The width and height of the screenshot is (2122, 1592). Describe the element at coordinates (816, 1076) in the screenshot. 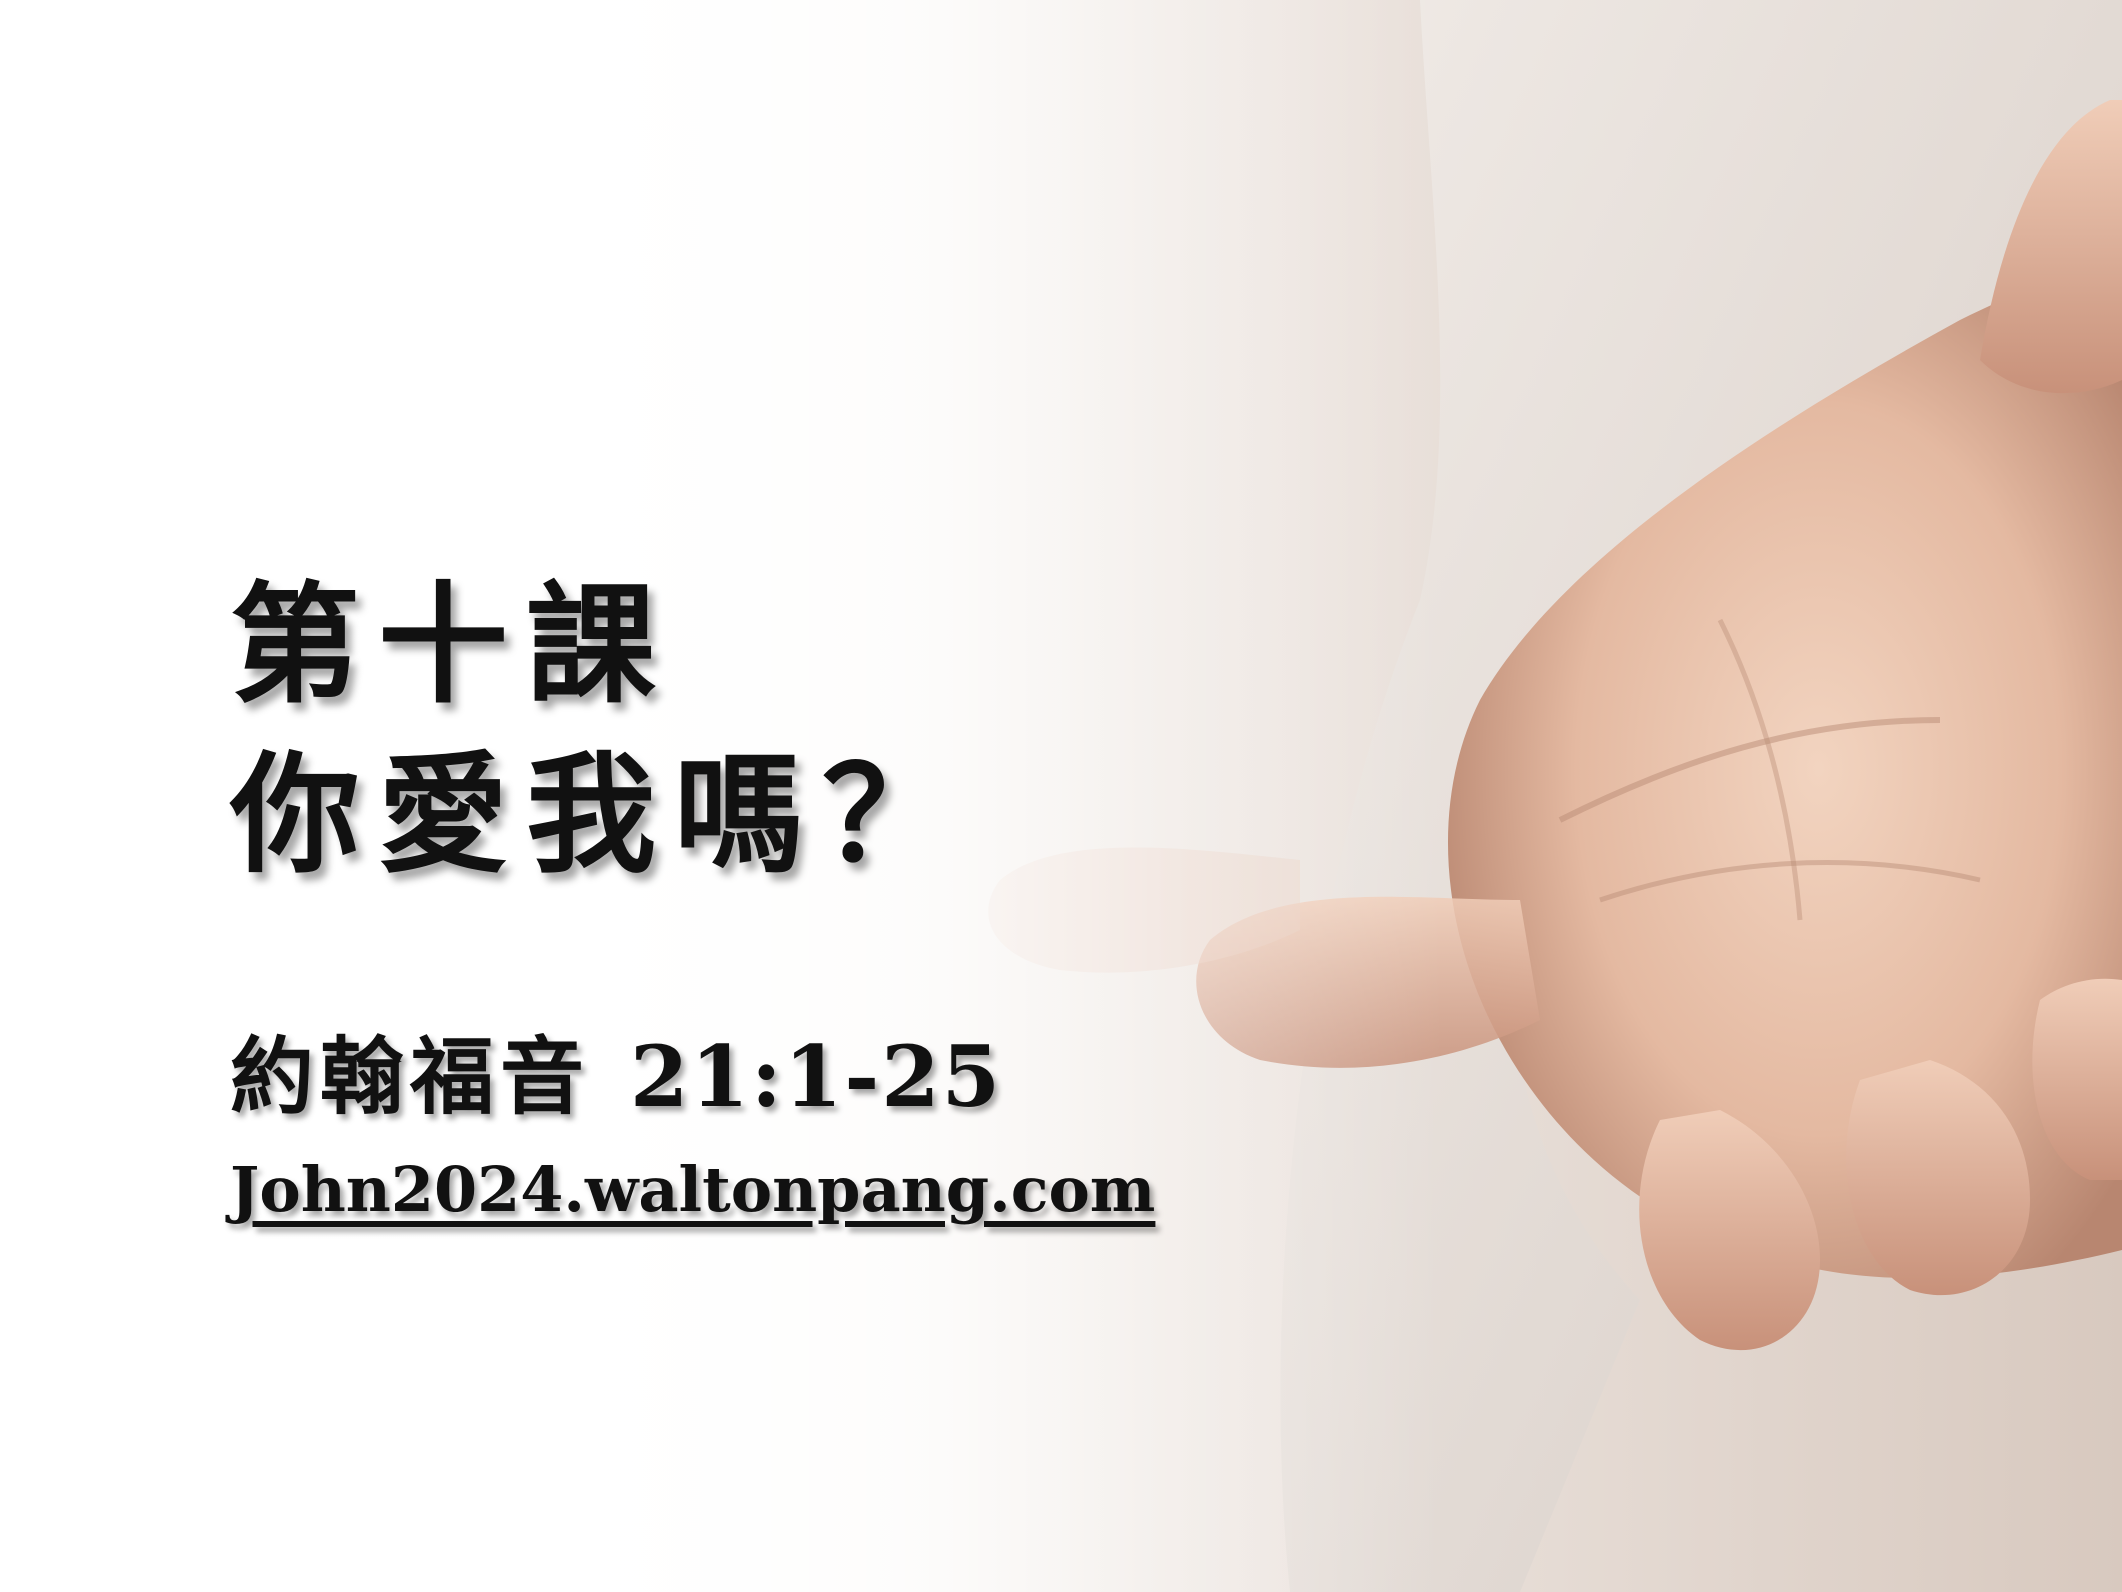

I see `scripture-verses: 21:1-25` at that location.